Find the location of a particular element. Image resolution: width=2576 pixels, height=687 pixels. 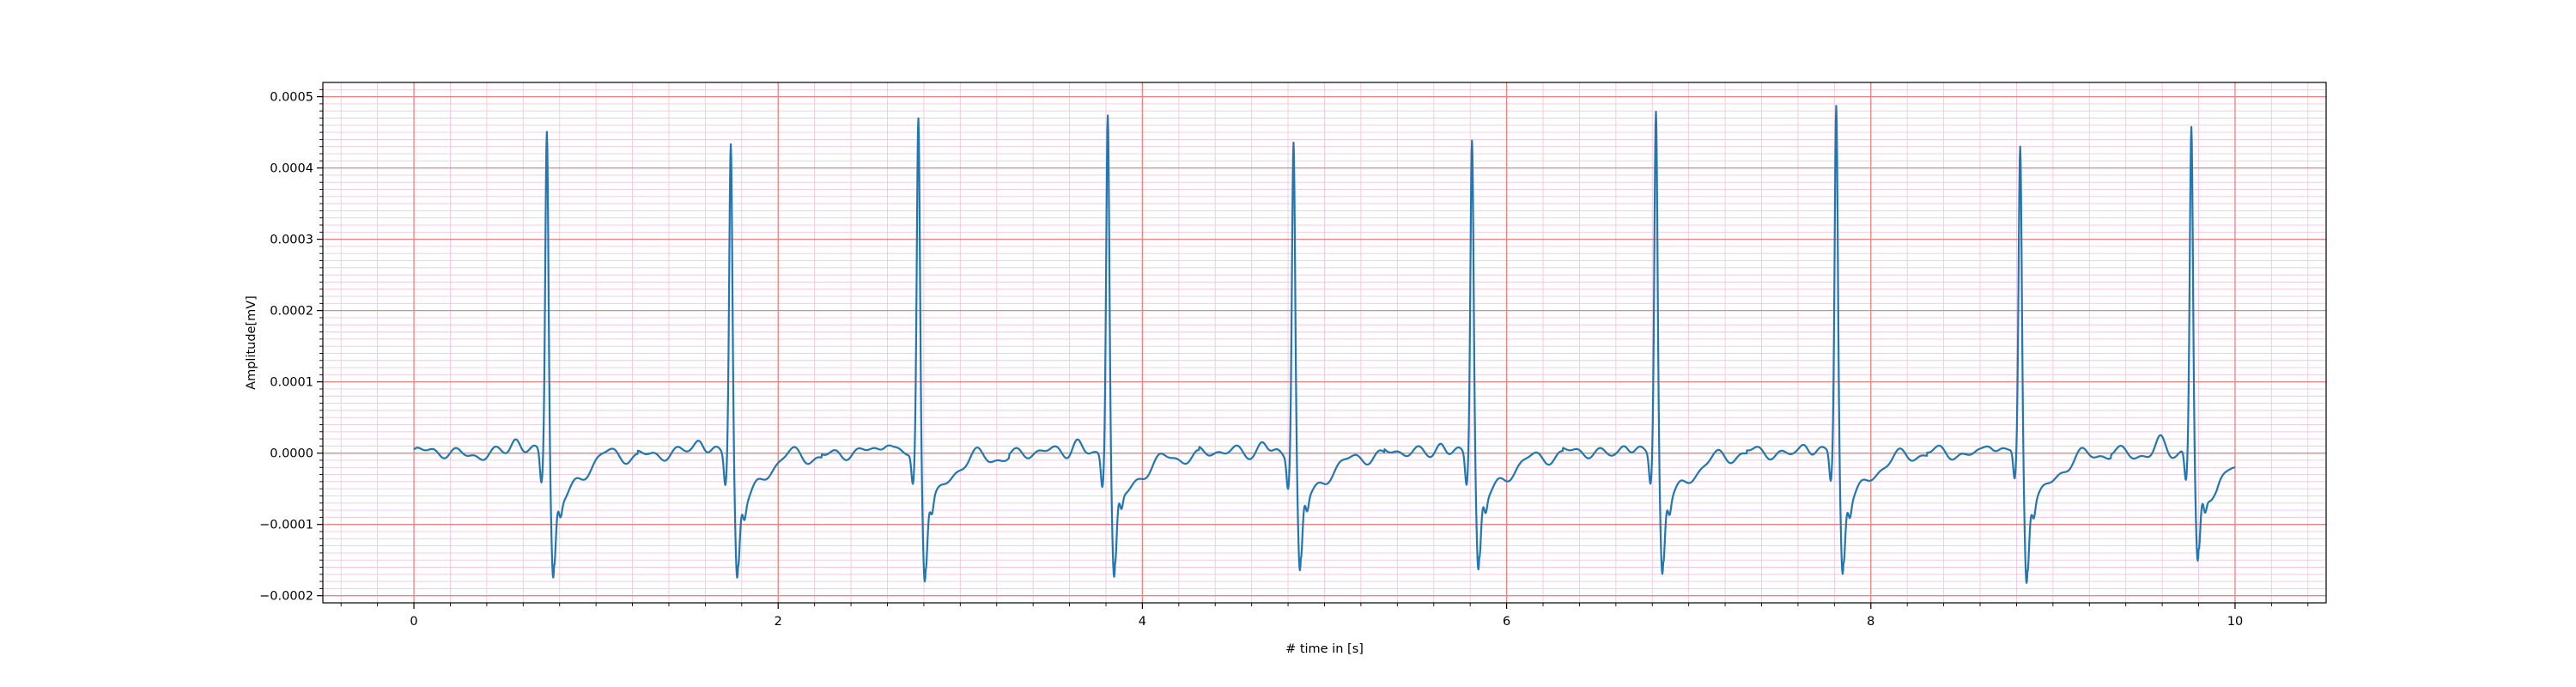

y-tick-label: −0.0002 is located at coordinates (286, 597).